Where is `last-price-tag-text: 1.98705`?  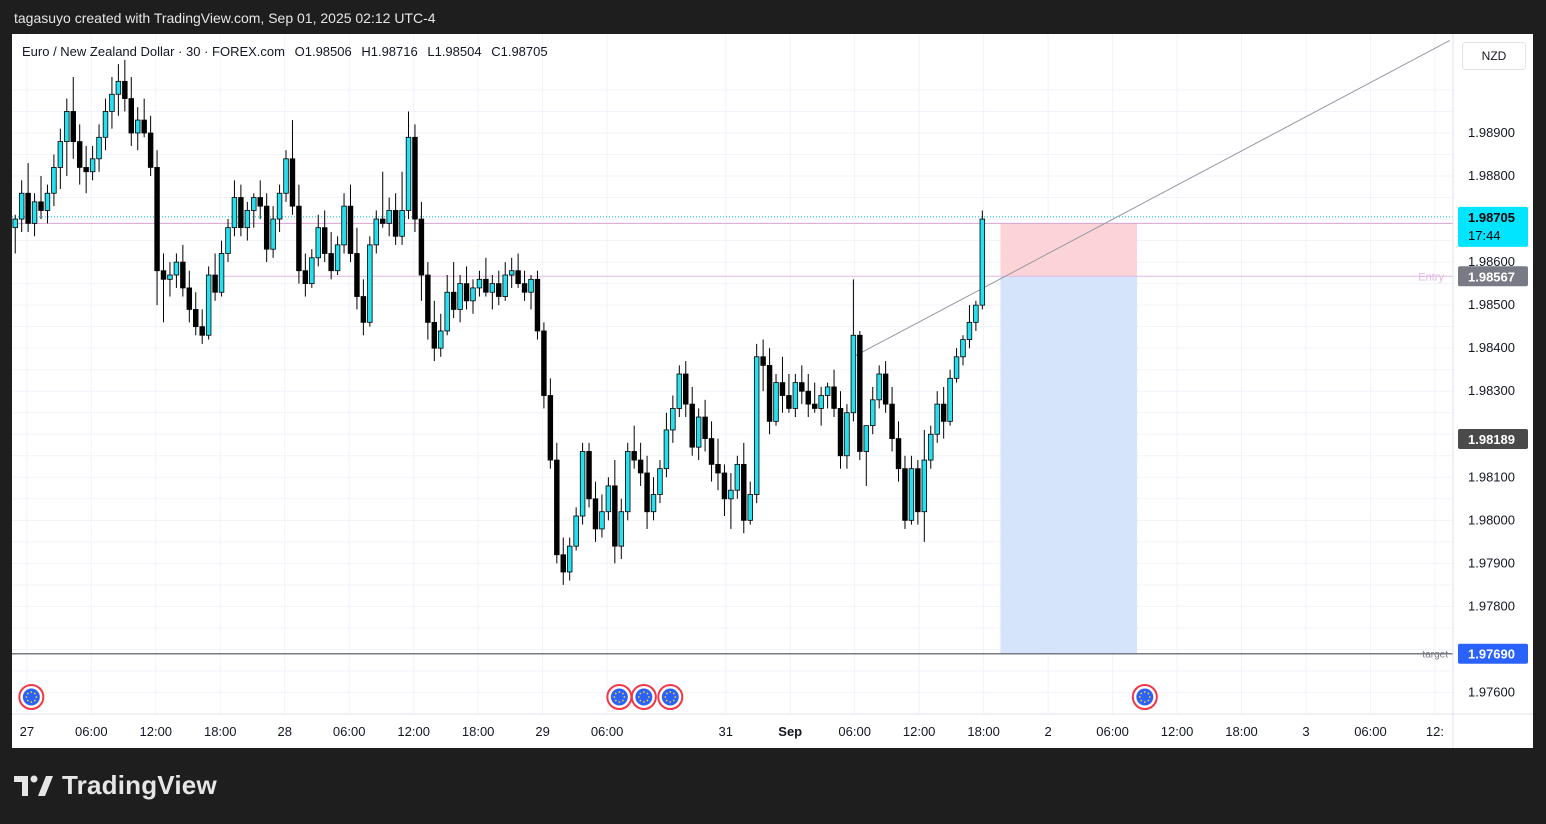 last-price-tag-text: 1.98705 is located at coordinates (1491, 217).